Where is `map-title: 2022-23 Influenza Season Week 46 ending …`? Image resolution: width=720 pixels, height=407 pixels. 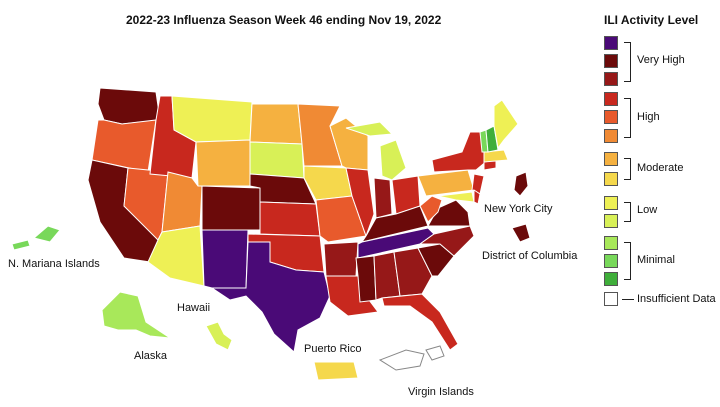 map-title: 2022-23 Influenza Season Week 46 ending … is located at coordinates (284, 20).